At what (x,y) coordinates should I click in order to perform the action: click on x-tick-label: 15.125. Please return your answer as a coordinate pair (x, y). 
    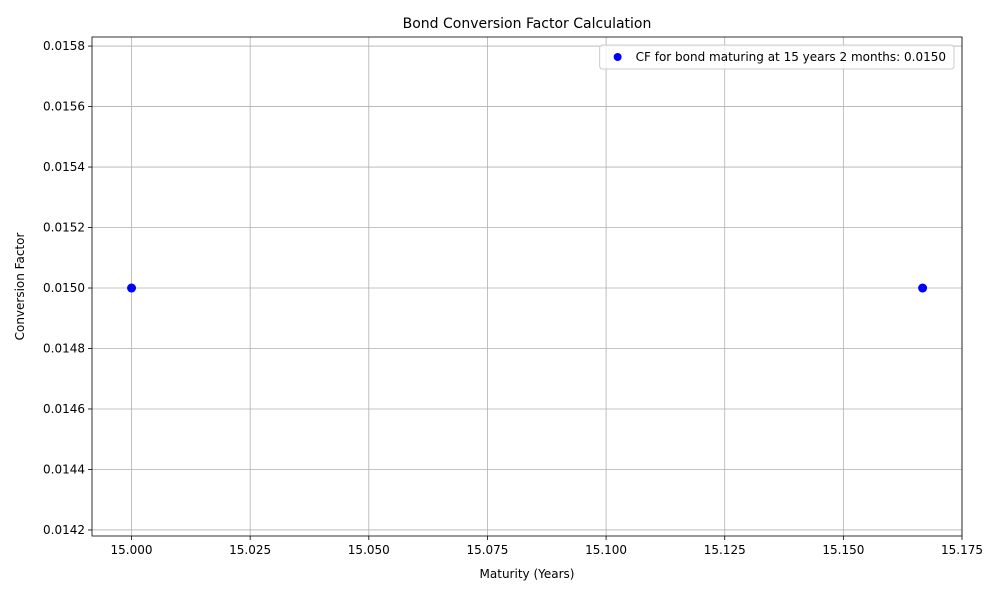
    Looking at the image, I should click on (725, 550).